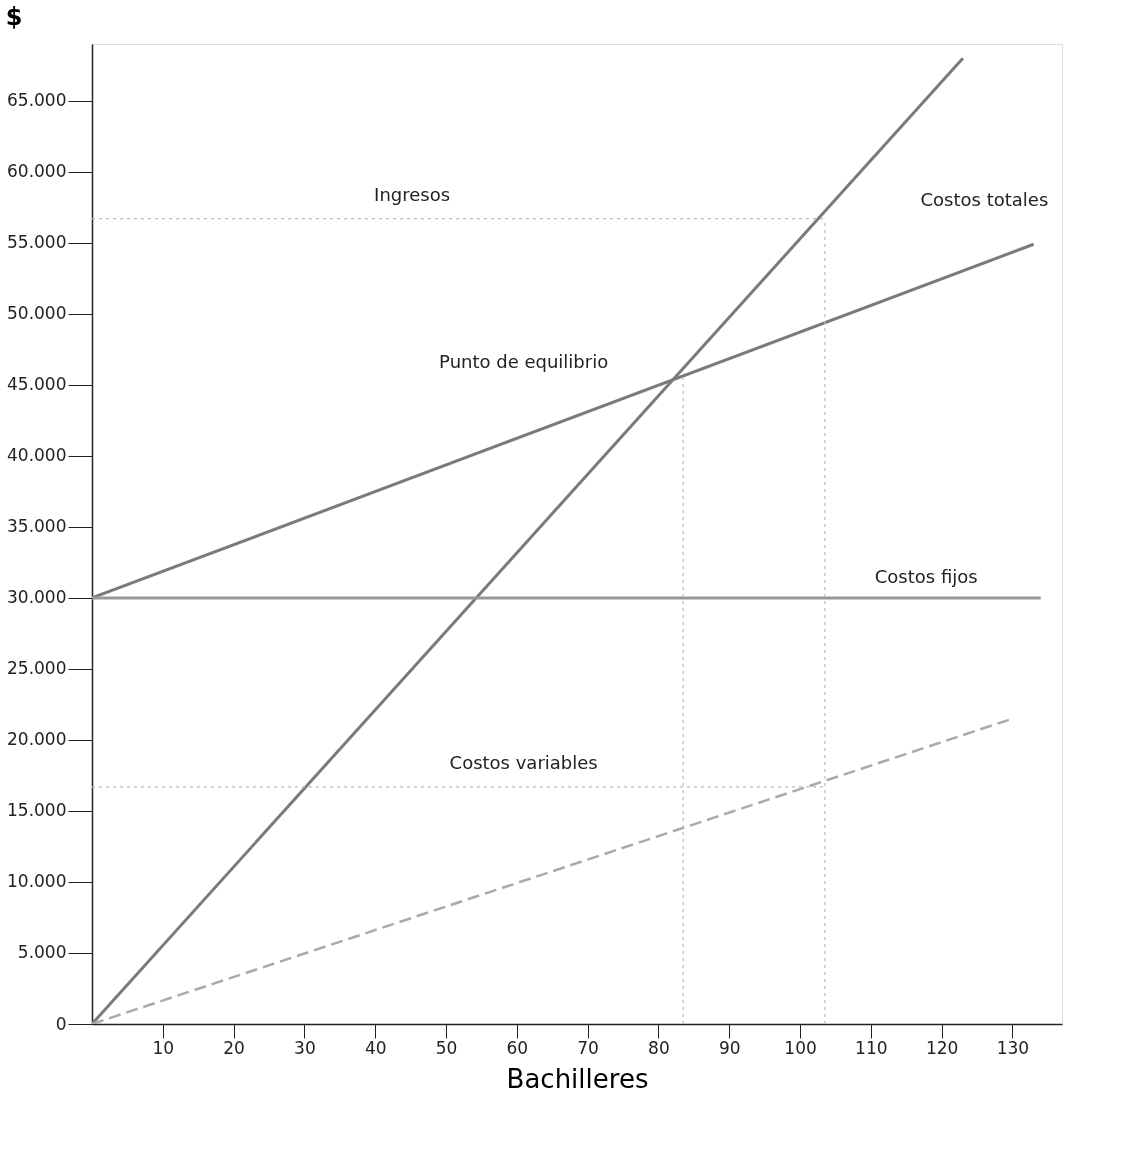 The width and height of the screenshot is (1147, 1163). I want to click on x-tick-label: 100, so click(800, 1047).